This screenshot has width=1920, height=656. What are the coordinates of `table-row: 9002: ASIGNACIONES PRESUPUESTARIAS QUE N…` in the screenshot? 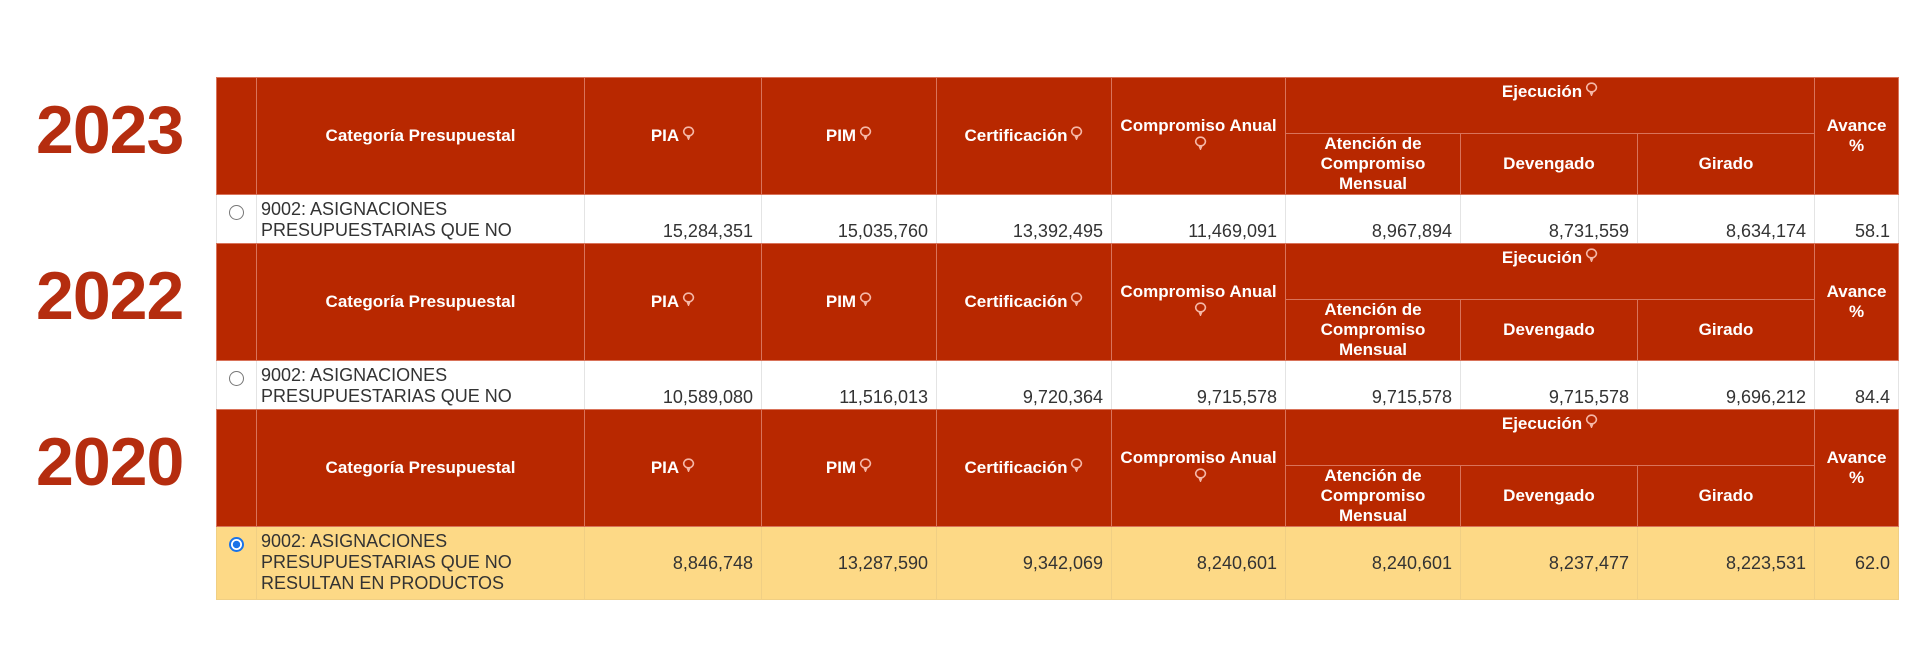 It's located at (1058, 563).